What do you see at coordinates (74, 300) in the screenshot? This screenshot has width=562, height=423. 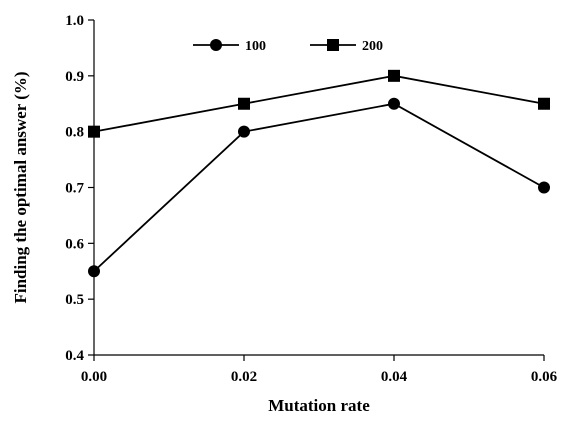 I see `y-tick-label: 0.5` at bounding box center [74, 300].